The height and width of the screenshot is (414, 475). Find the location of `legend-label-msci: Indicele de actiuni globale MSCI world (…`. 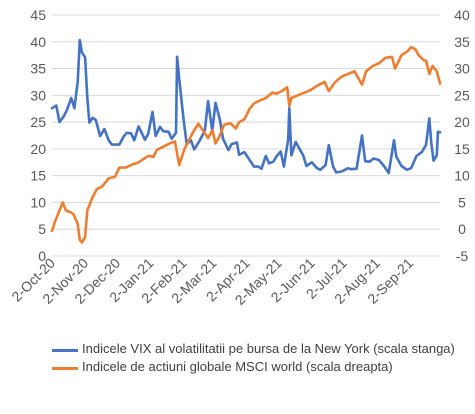

legend-label-msci: Indicele de actiuni globale MSCI world (… is located at coordinates (237, 366).